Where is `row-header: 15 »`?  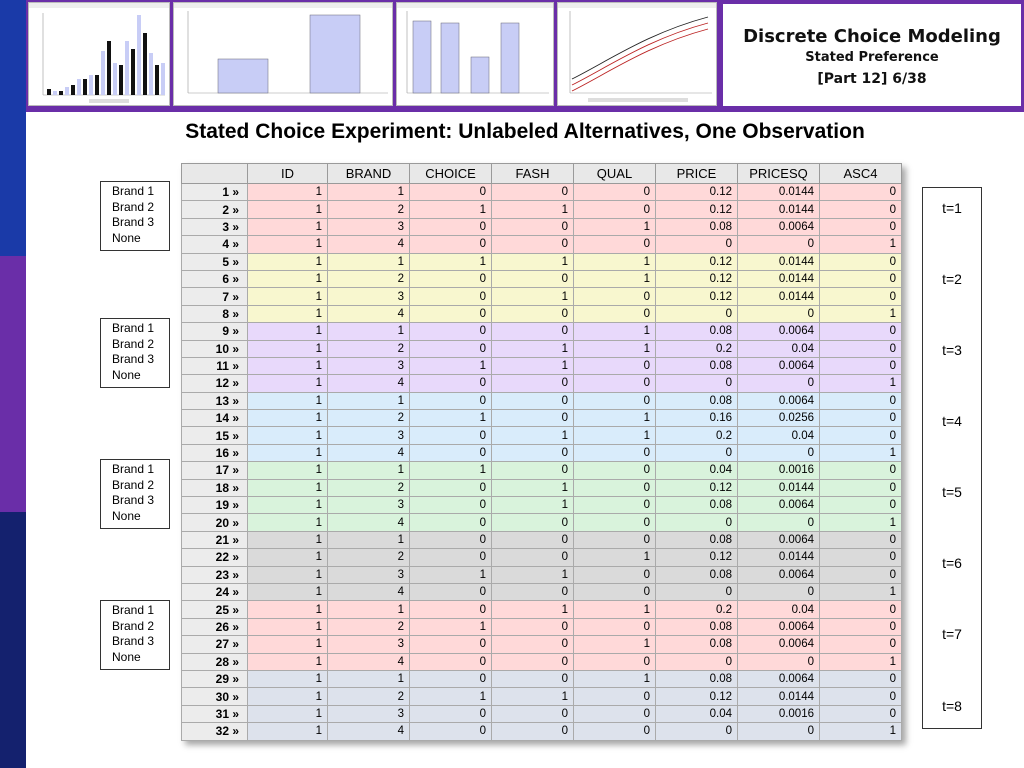 row-header: 15 » is located at coordinates (214, 435).